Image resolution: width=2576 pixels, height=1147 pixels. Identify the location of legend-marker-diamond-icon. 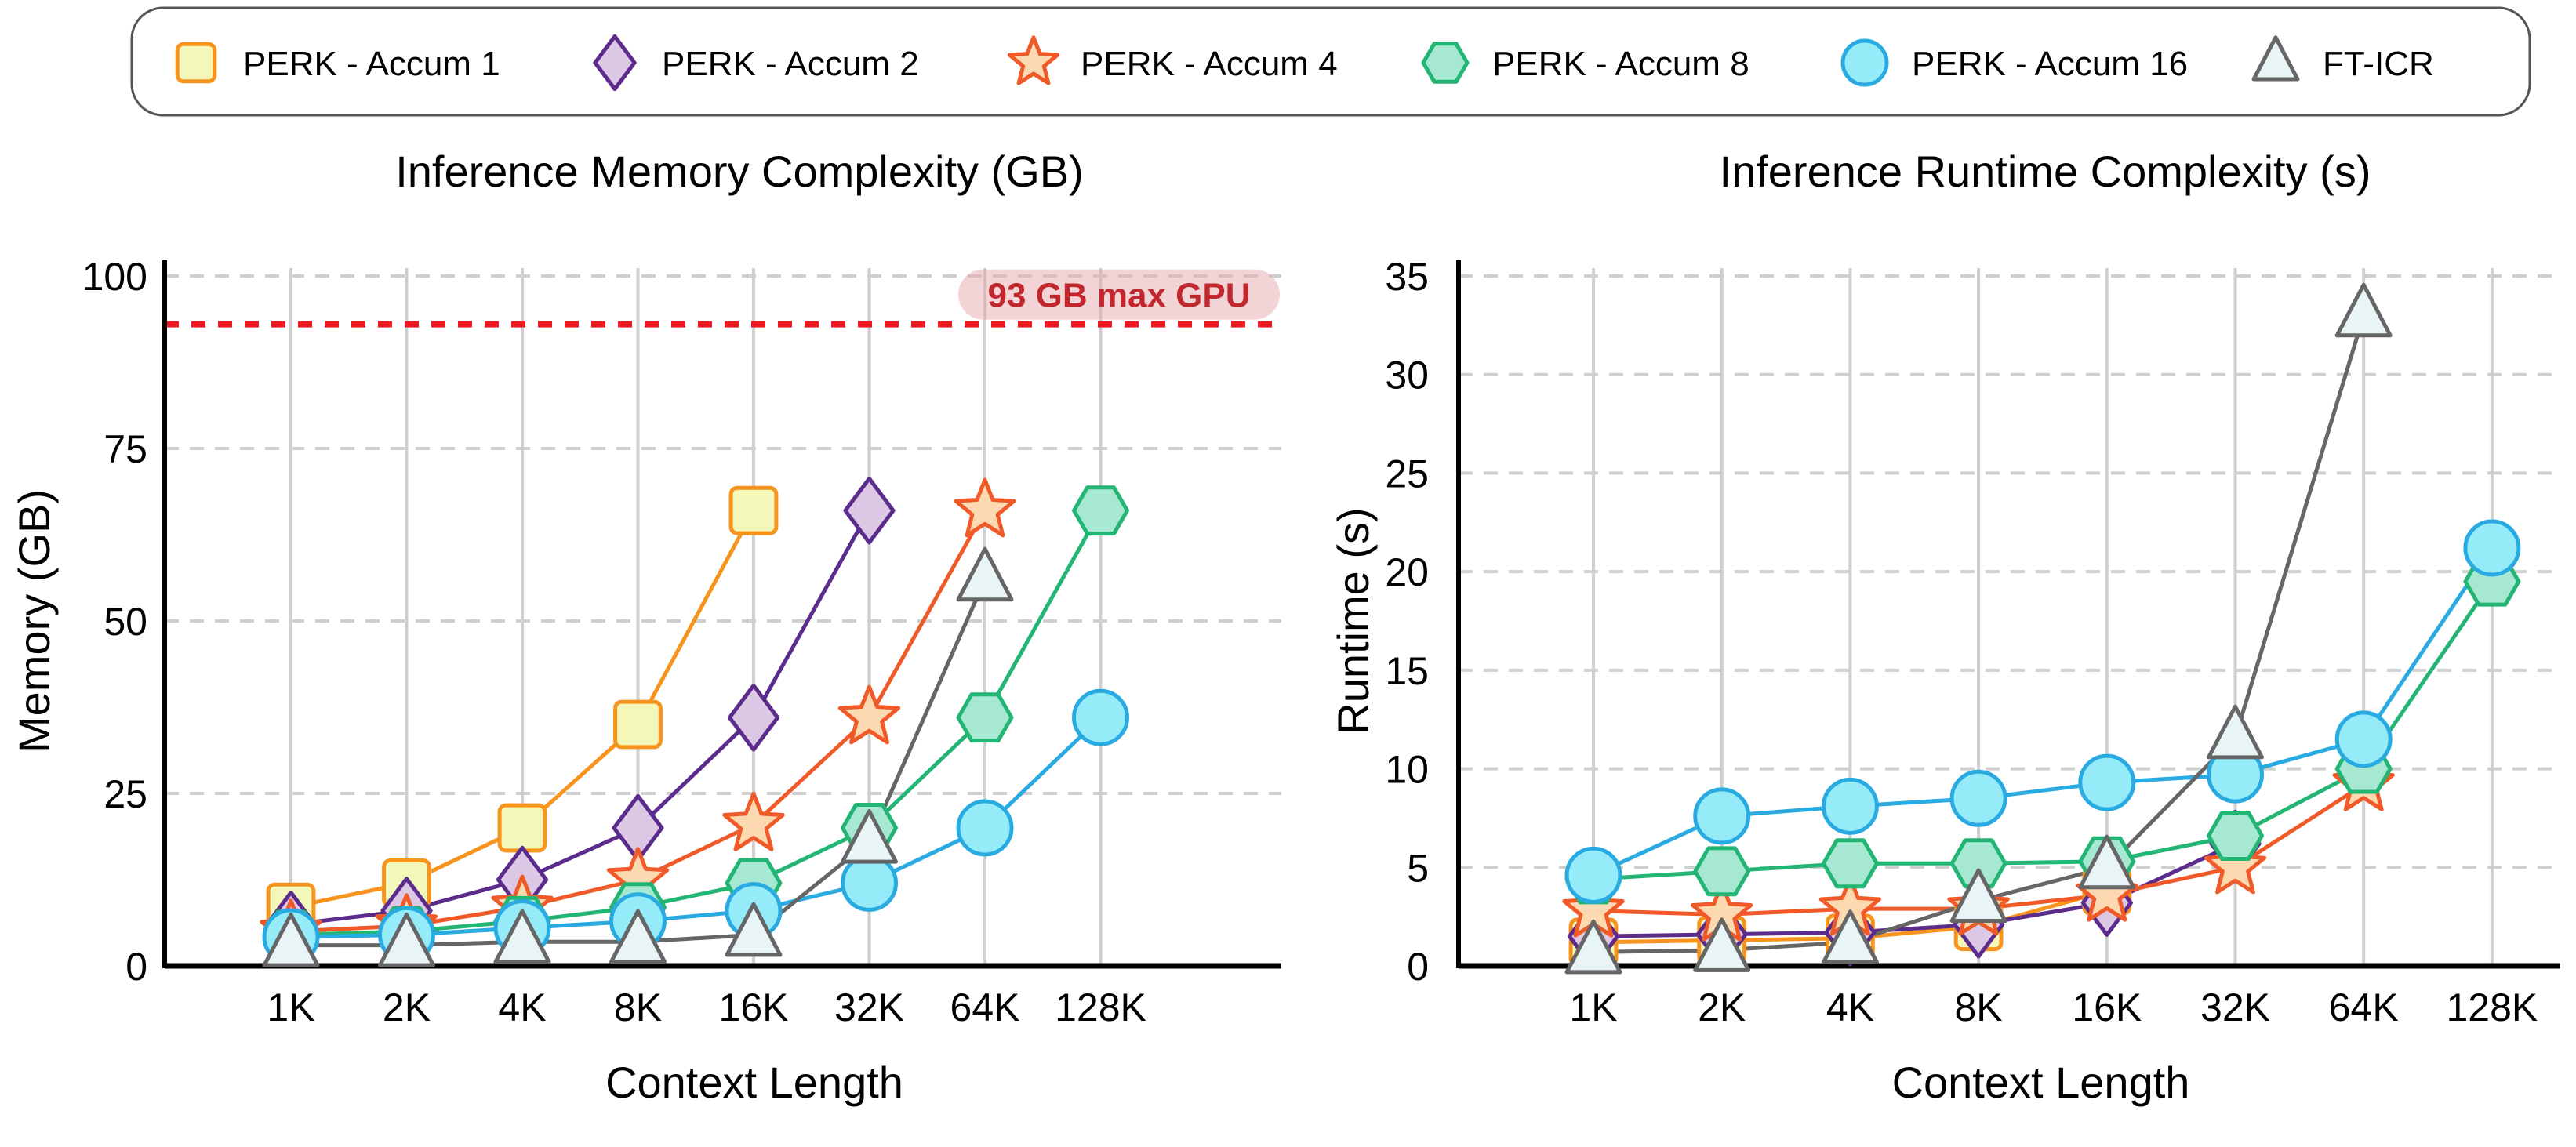
(615, 63).